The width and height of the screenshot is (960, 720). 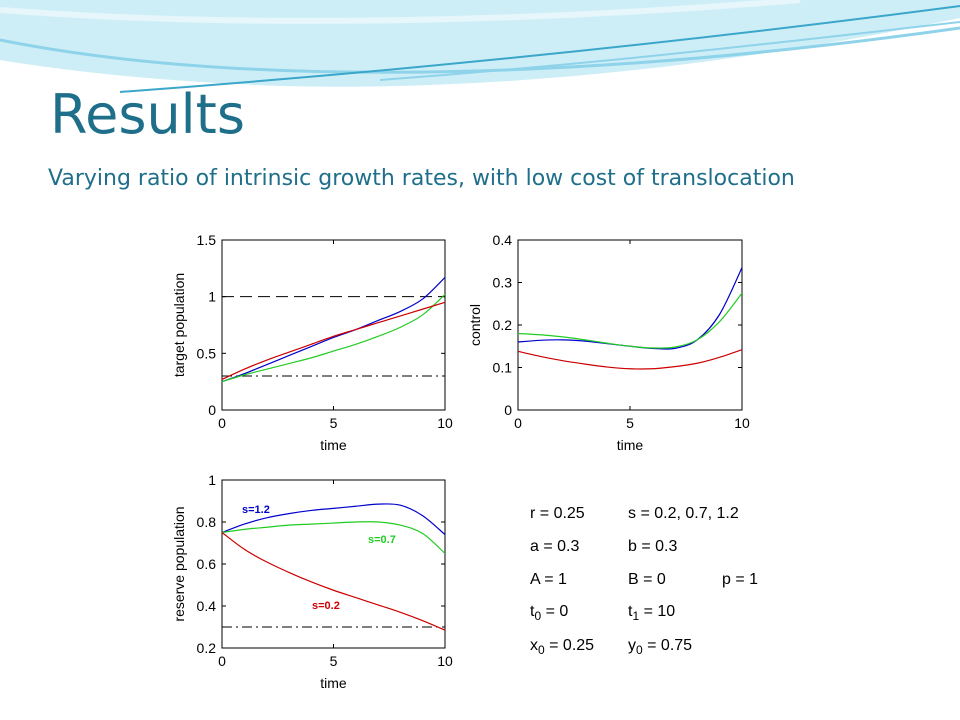 I want to click on y-tick-label: 1.5, so click(x=207, y=240).